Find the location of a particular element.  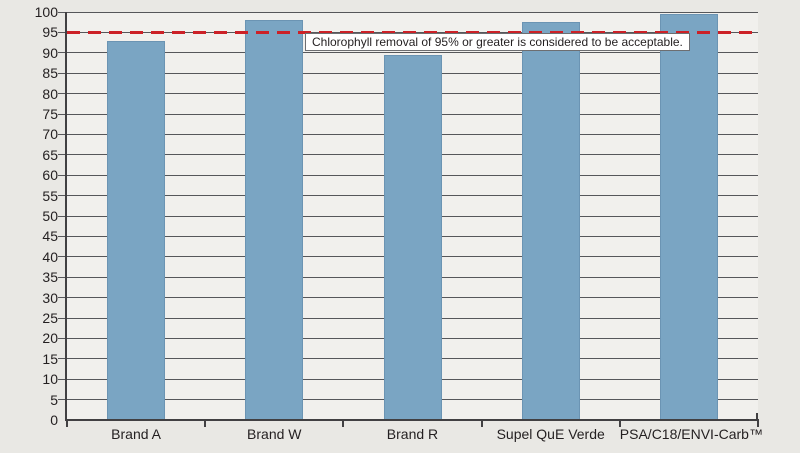

x-category-label-supel-que-verde: Supel QuE Verde is located at coordinates (550, 434).